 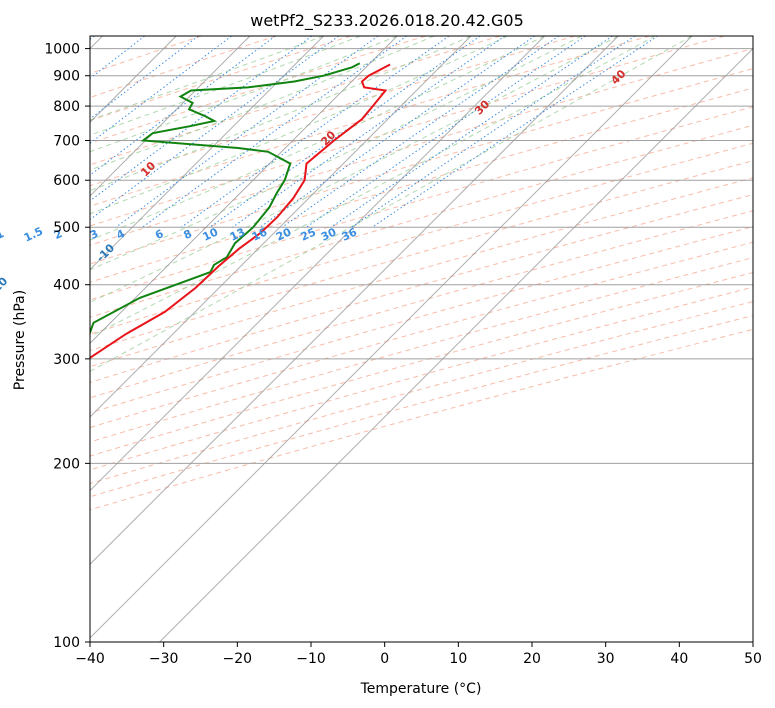 What do you see at coordinates (211, 234) in the screenshot?
I see `mixing-ratio-label: 10` at bounding box center [211, 234].